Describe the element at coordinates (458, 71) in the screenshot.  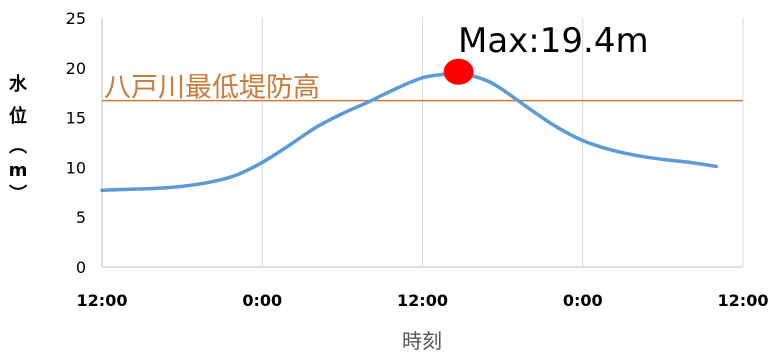
I see `max-marker` at that location.